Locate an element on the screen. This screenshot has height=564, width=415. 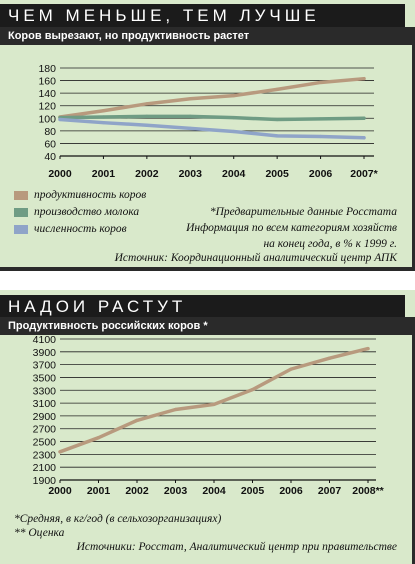
legend-item-cows: численность коров is located at coordinates (70, 229).